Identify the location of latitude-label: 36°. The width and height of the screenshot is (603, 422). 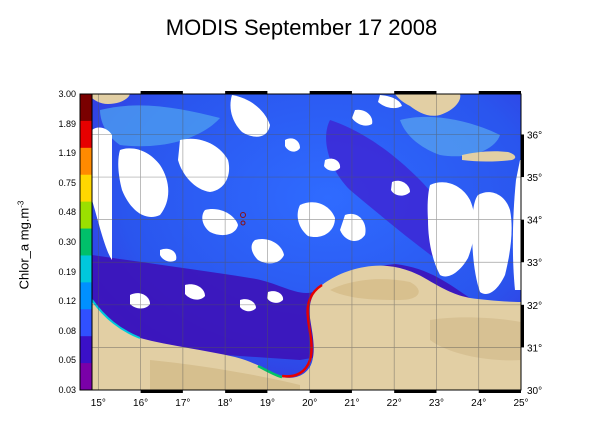
(534, 135).